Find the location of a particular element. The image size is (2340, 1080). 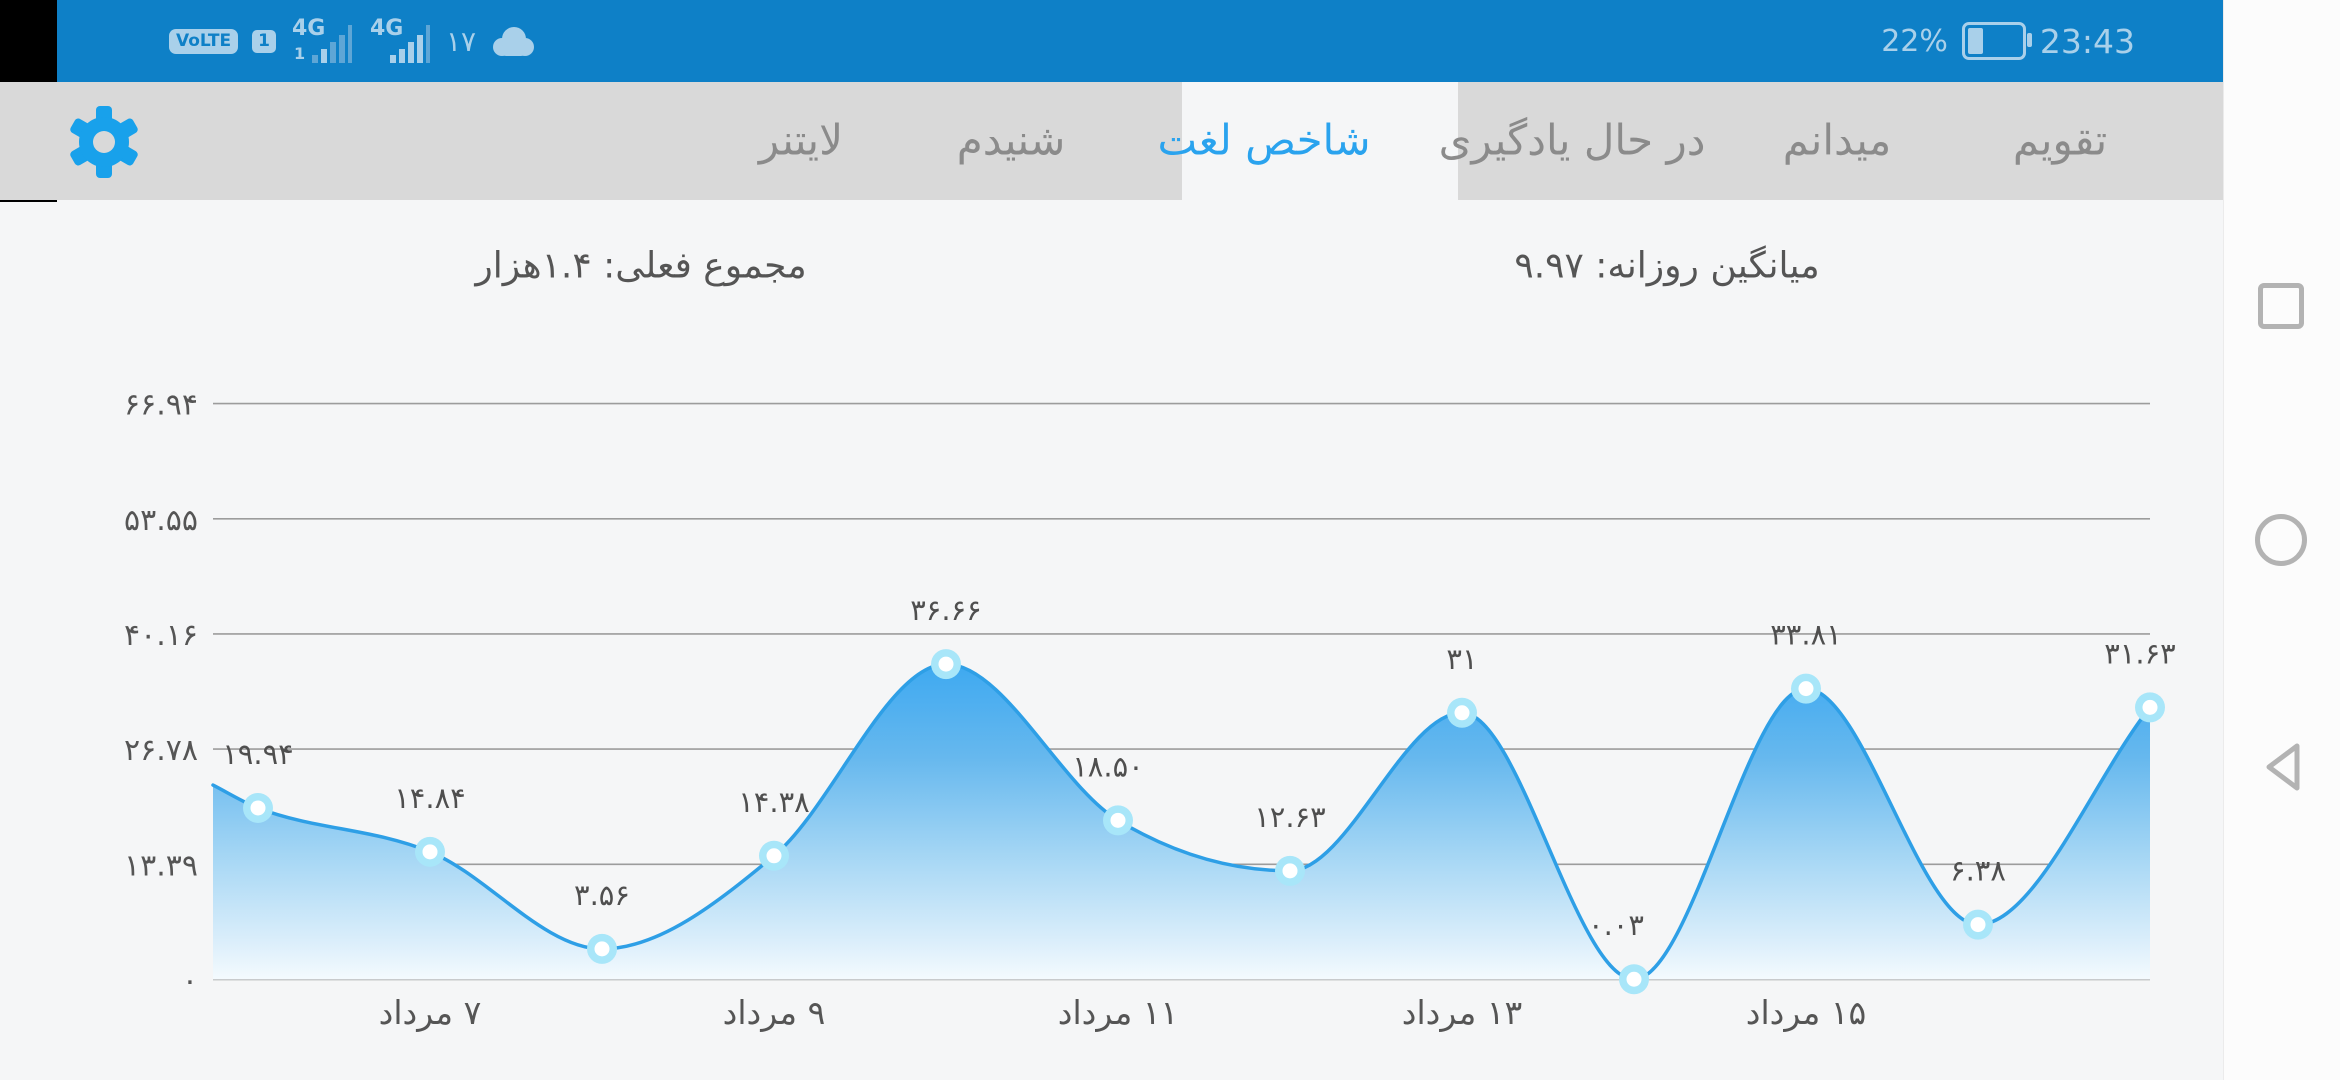

data-point-value-label: ۰.۰۳ is located at coordinates (1616, 925).